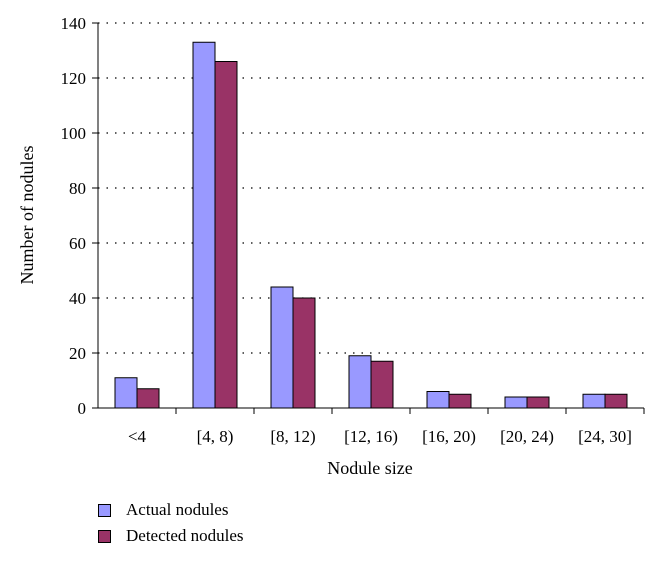 Image resolution: width=657 pixels, height=563 pixels. What do you see at coordinates (449, 436) in the screenshot?
I see `x-tick-label: [16, 20)` at bounding box center [449, 436].